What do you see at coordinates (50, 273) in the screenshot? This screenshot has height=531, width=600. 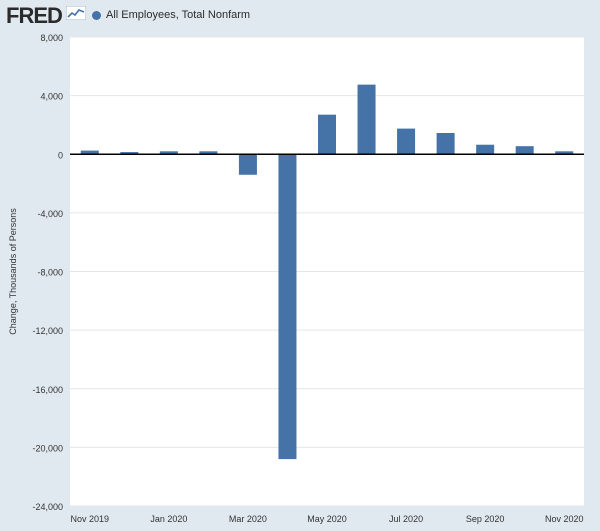 I see `y-tick-label: -8,000` at bounding box center [50, 273].